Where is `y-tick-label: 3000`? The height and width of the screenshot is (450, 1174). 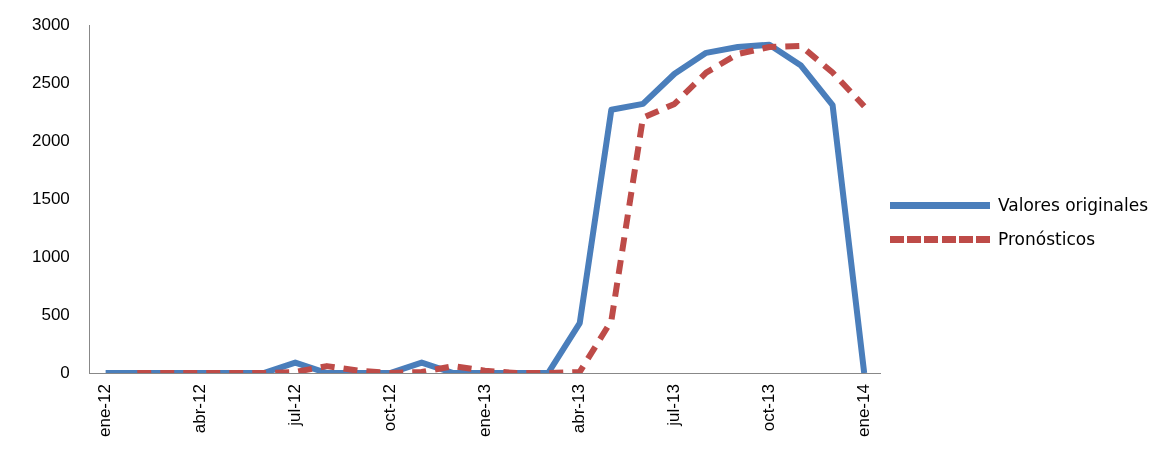
y-tick-label: 3000 is located at coordinates (50, 24).